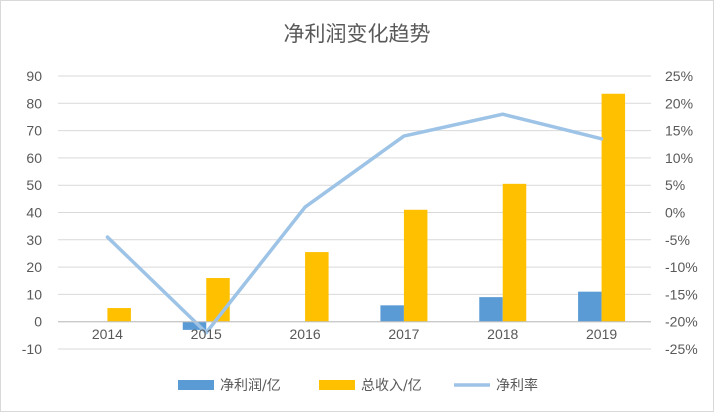 The image size is (714, 412). I want to click on x-tick-label: 2015, so click(206, 334).